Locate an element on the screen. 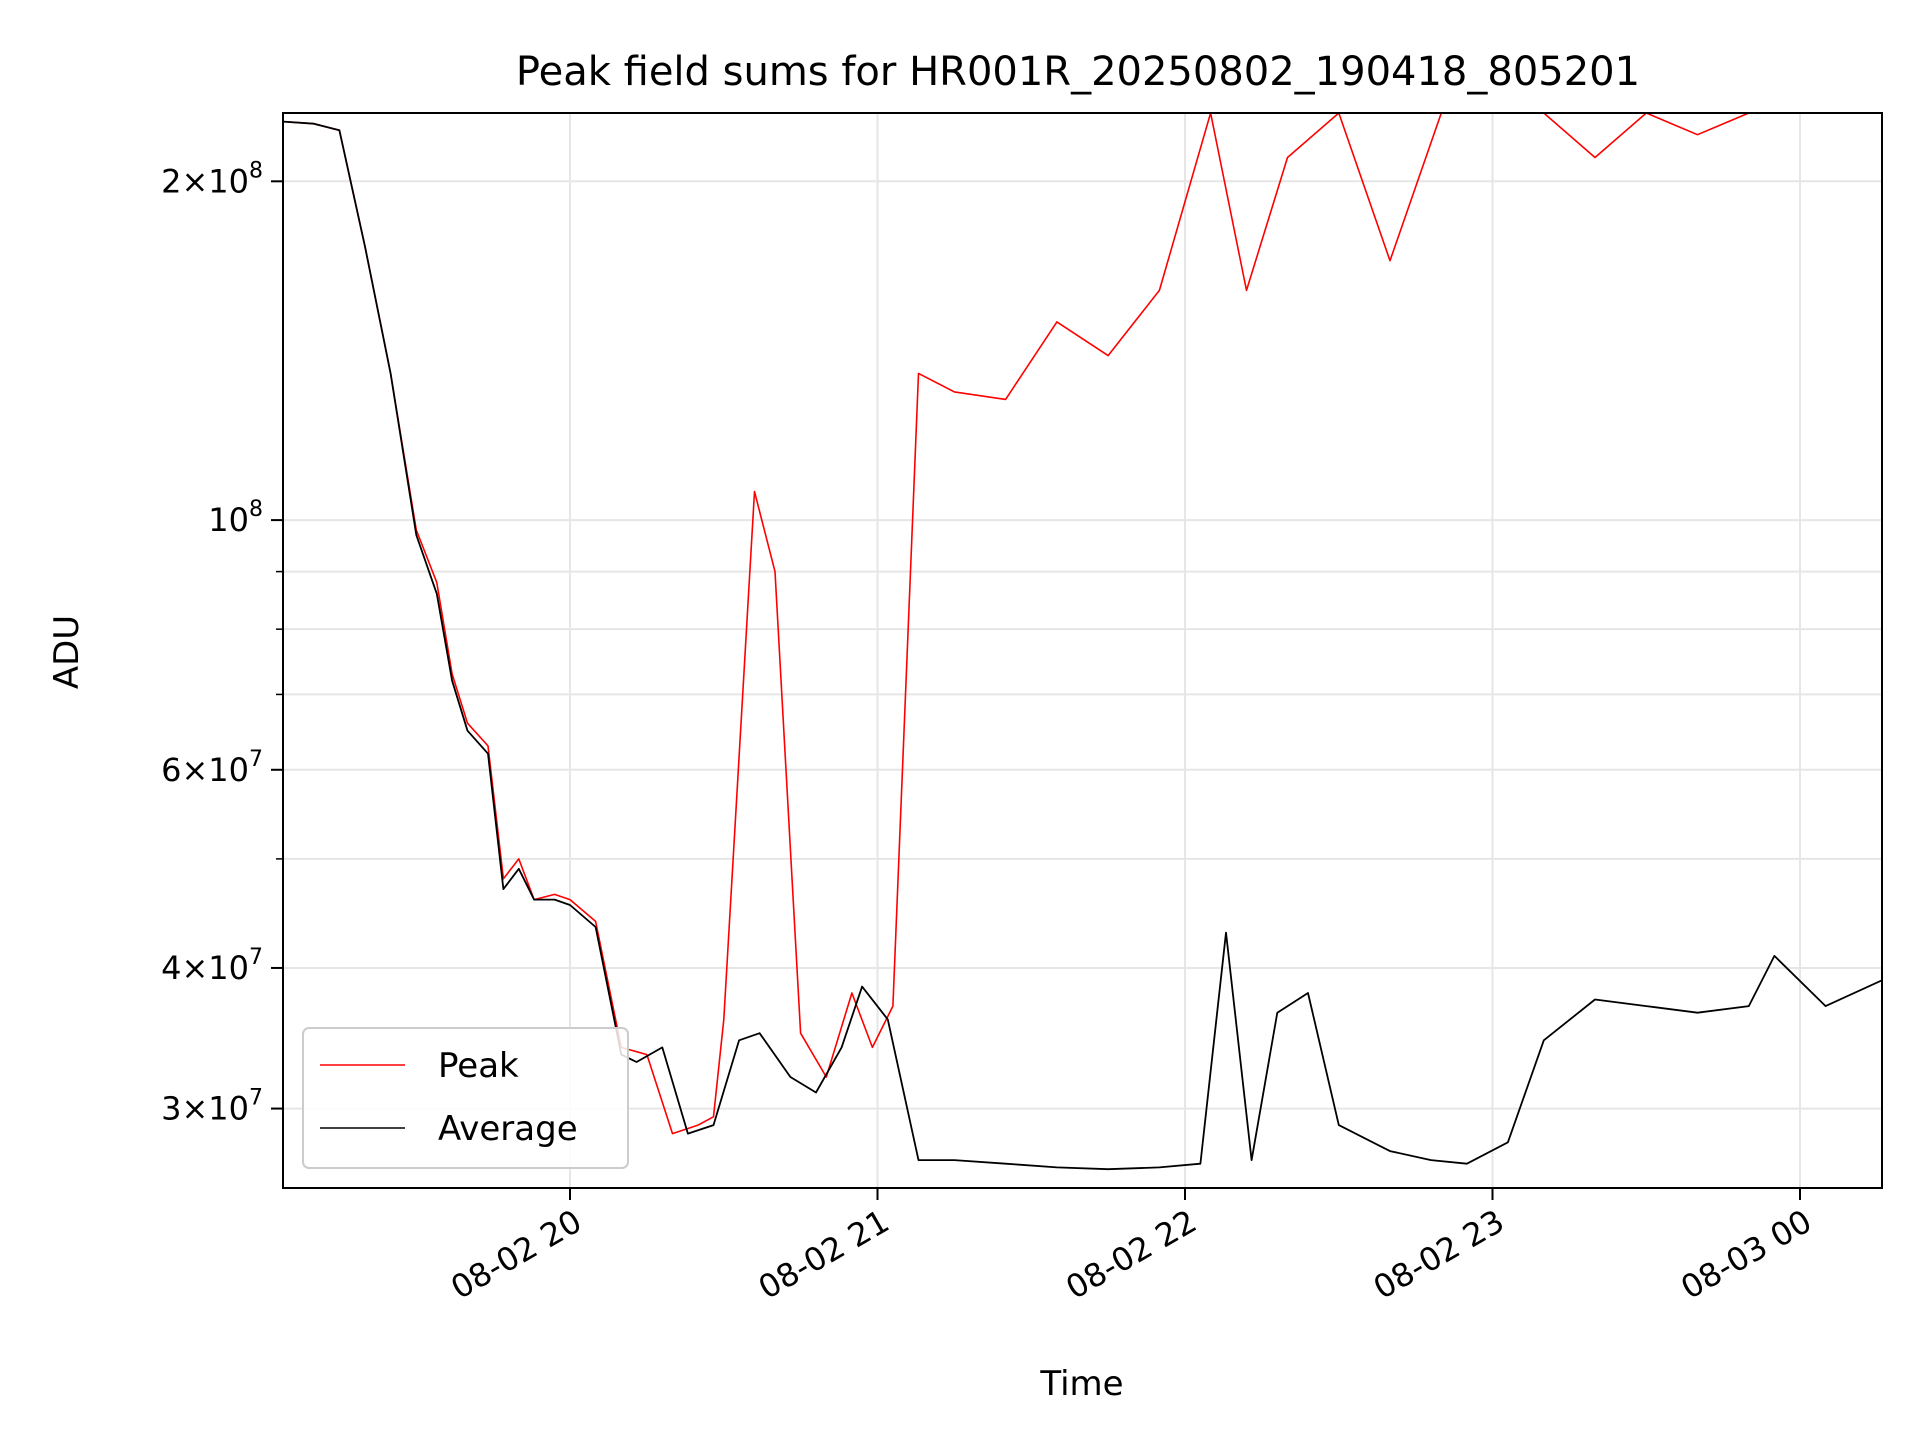 The height and width of the screenshot is (1440, 1920). x-axis-label: Time is located at coordinates (1081, 1384).